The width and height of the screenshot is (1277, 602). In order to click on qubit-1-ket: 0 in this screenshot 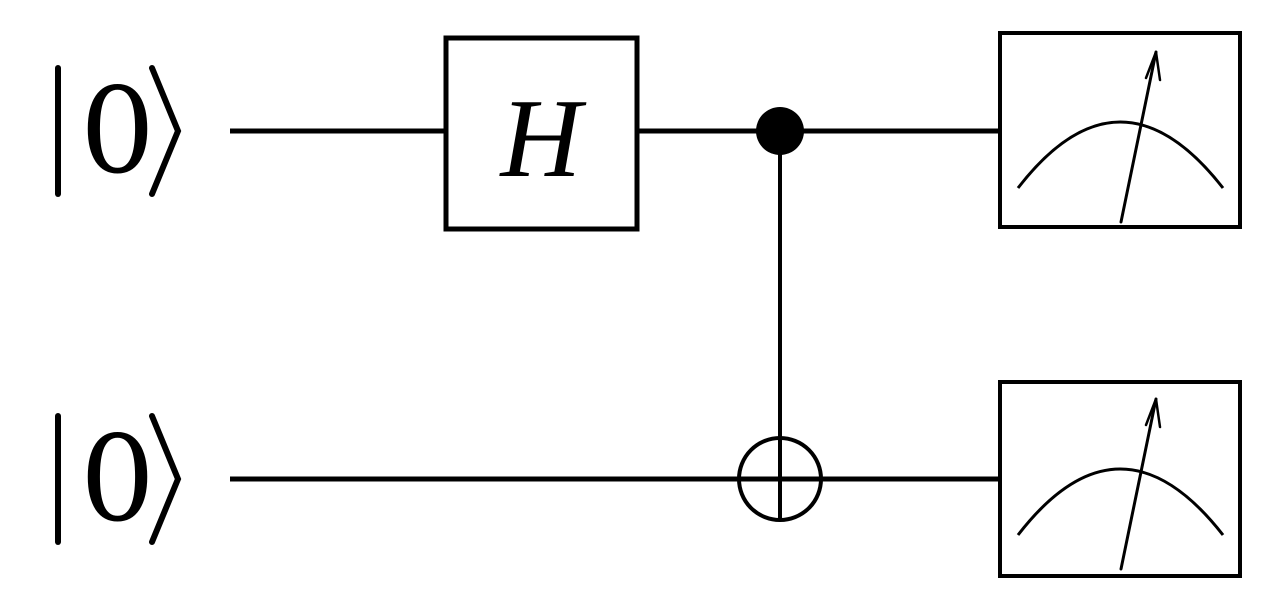, I will do `click(118, 479)`.